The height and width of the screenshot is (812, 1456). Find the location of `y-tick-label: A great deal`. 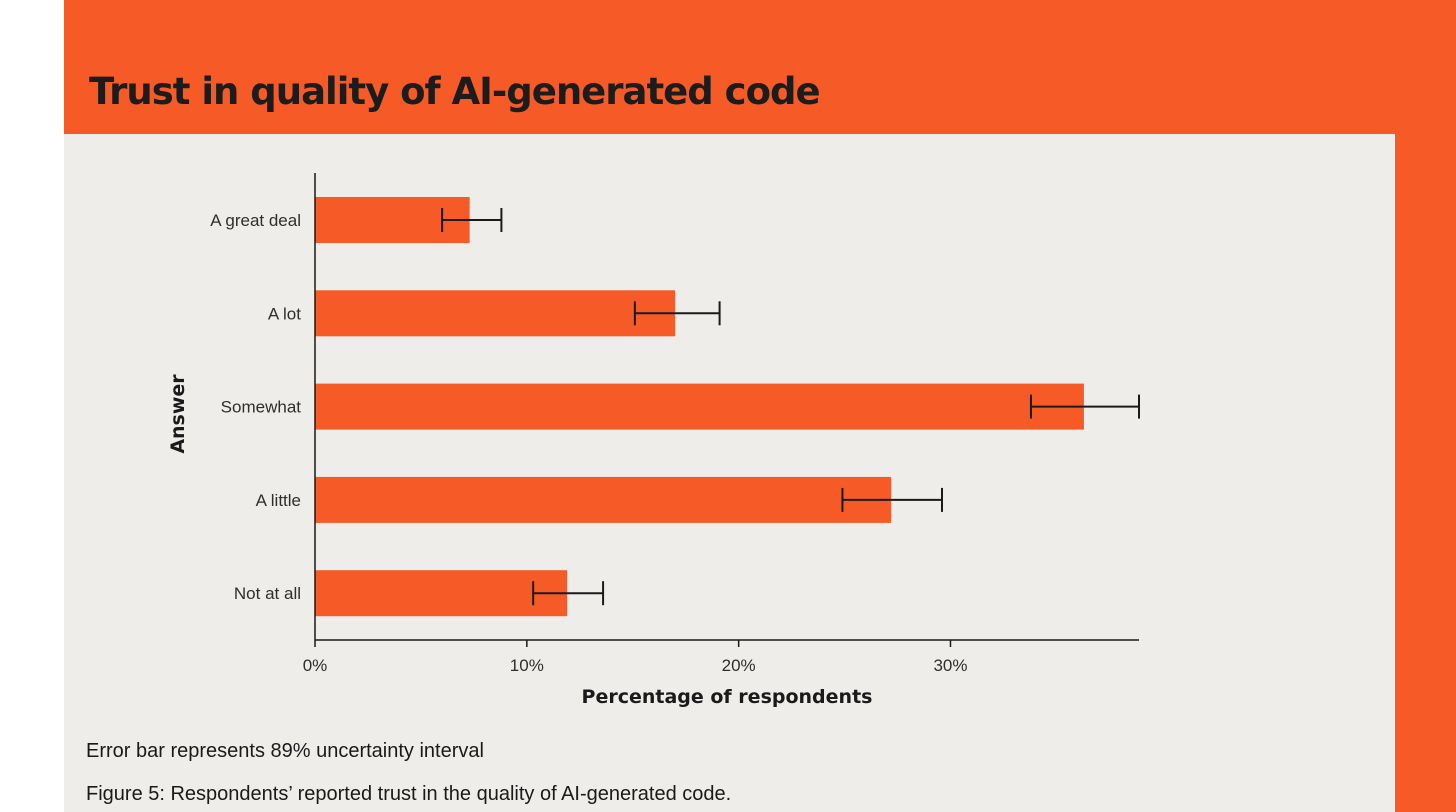

y-tick-label: A great deal is located at coordinates (255, 220).